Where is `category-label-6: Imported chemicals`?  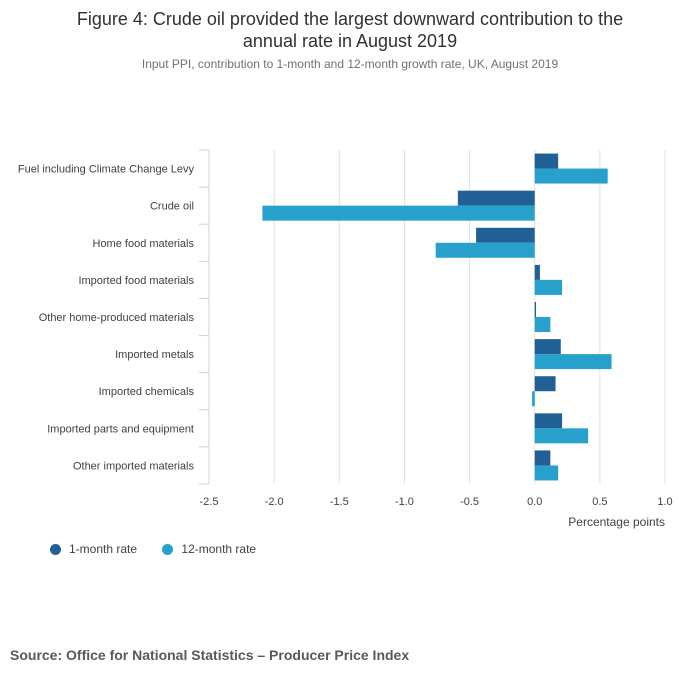
category-label-6: Imported chemicals is located at coordinates (147, 392).